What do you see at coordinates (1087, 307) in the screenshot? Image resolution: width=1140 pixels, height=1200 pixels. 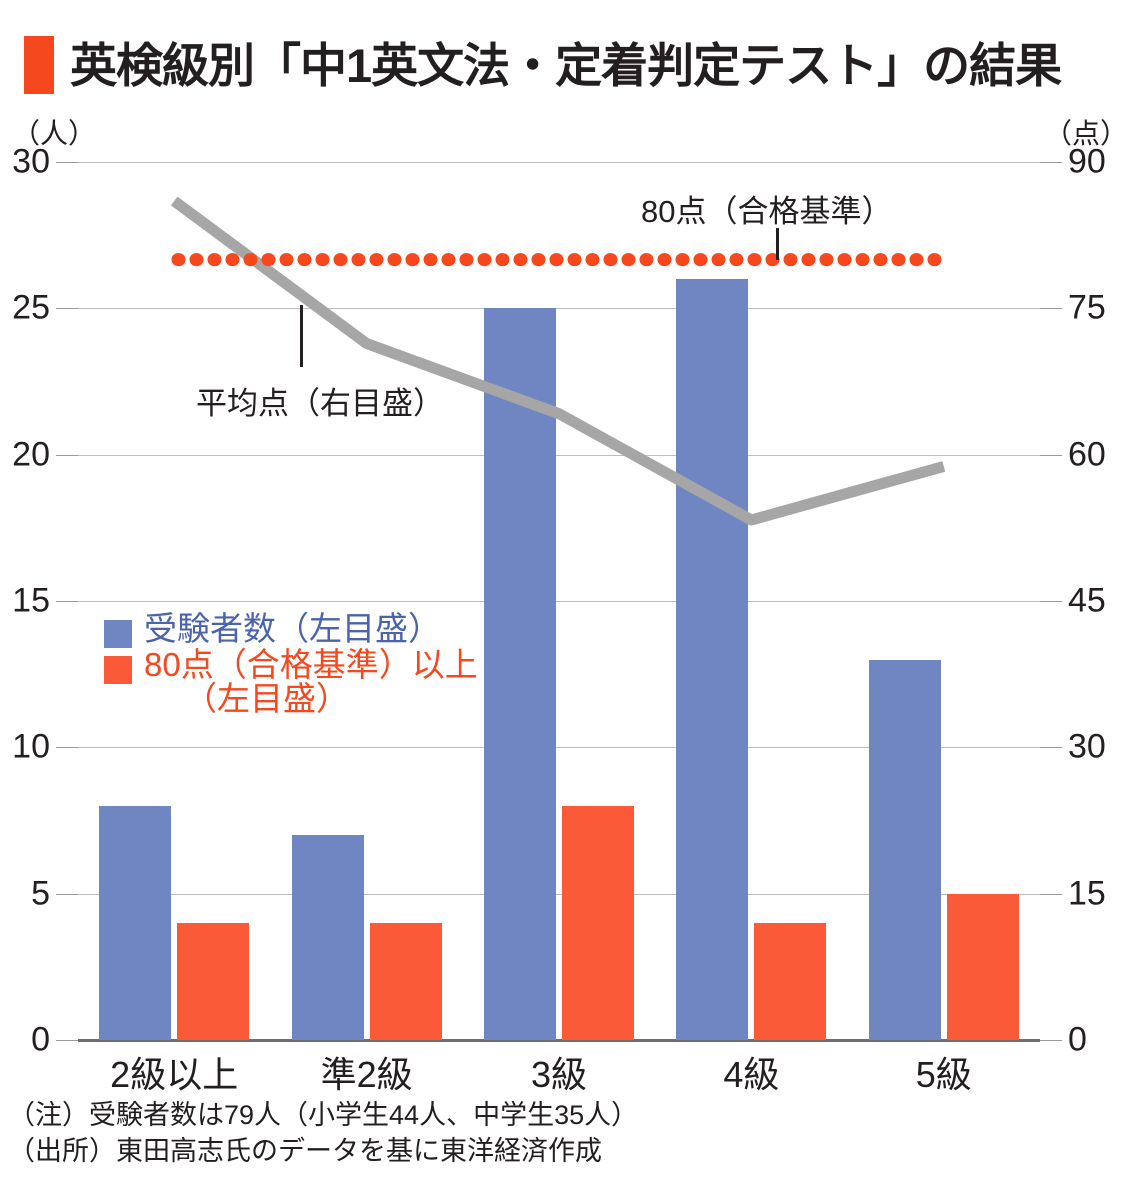 I see `right-tick-label-75: 75` at bounding box center [1087, 307].